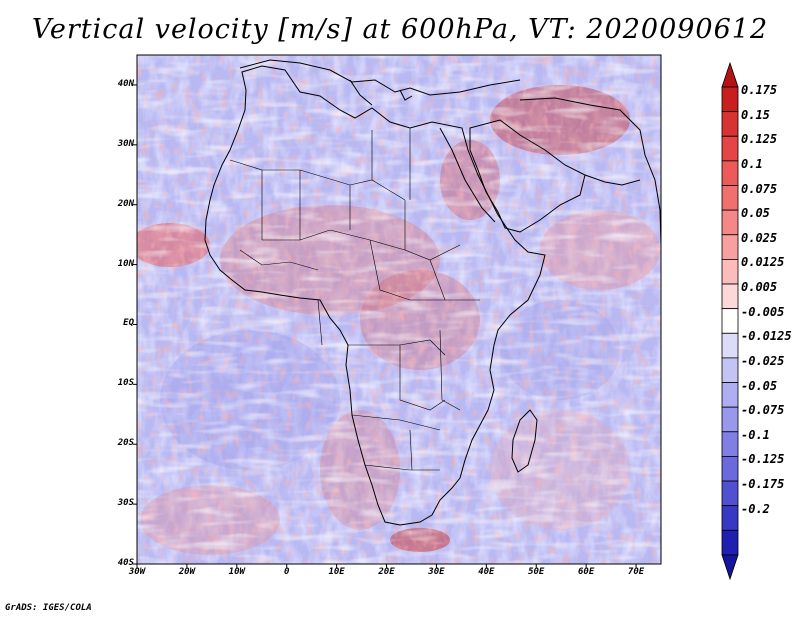  I want to click on lat-label: 10N, so click(125, 263).